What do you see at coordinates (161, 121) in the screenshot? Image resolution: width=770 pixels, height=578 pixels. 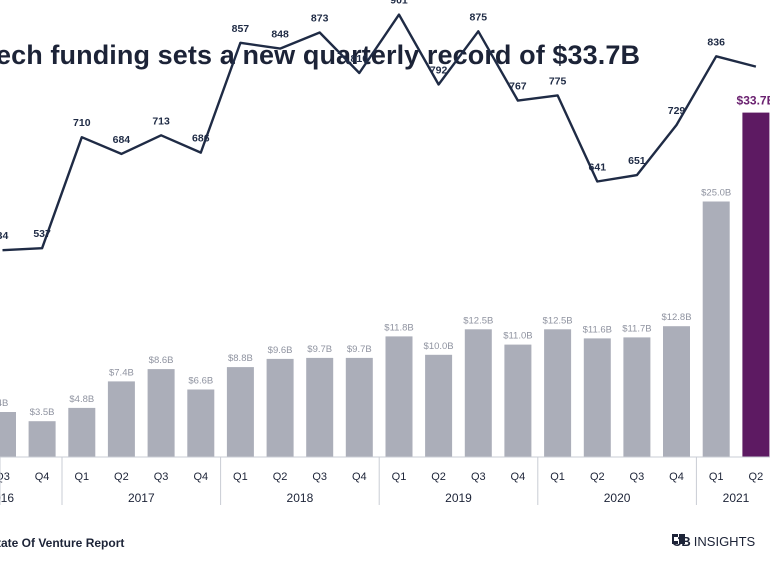 I see `line-label-4: 713` at bounding box center [161, 121].